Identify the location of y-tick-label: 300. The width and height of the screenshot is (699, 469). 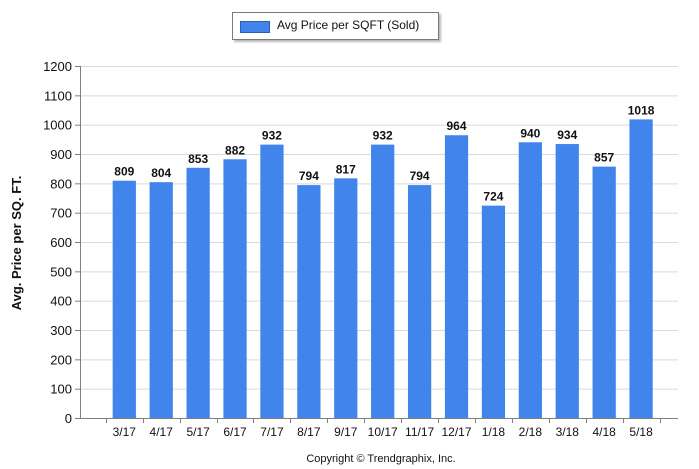
(61, 330).